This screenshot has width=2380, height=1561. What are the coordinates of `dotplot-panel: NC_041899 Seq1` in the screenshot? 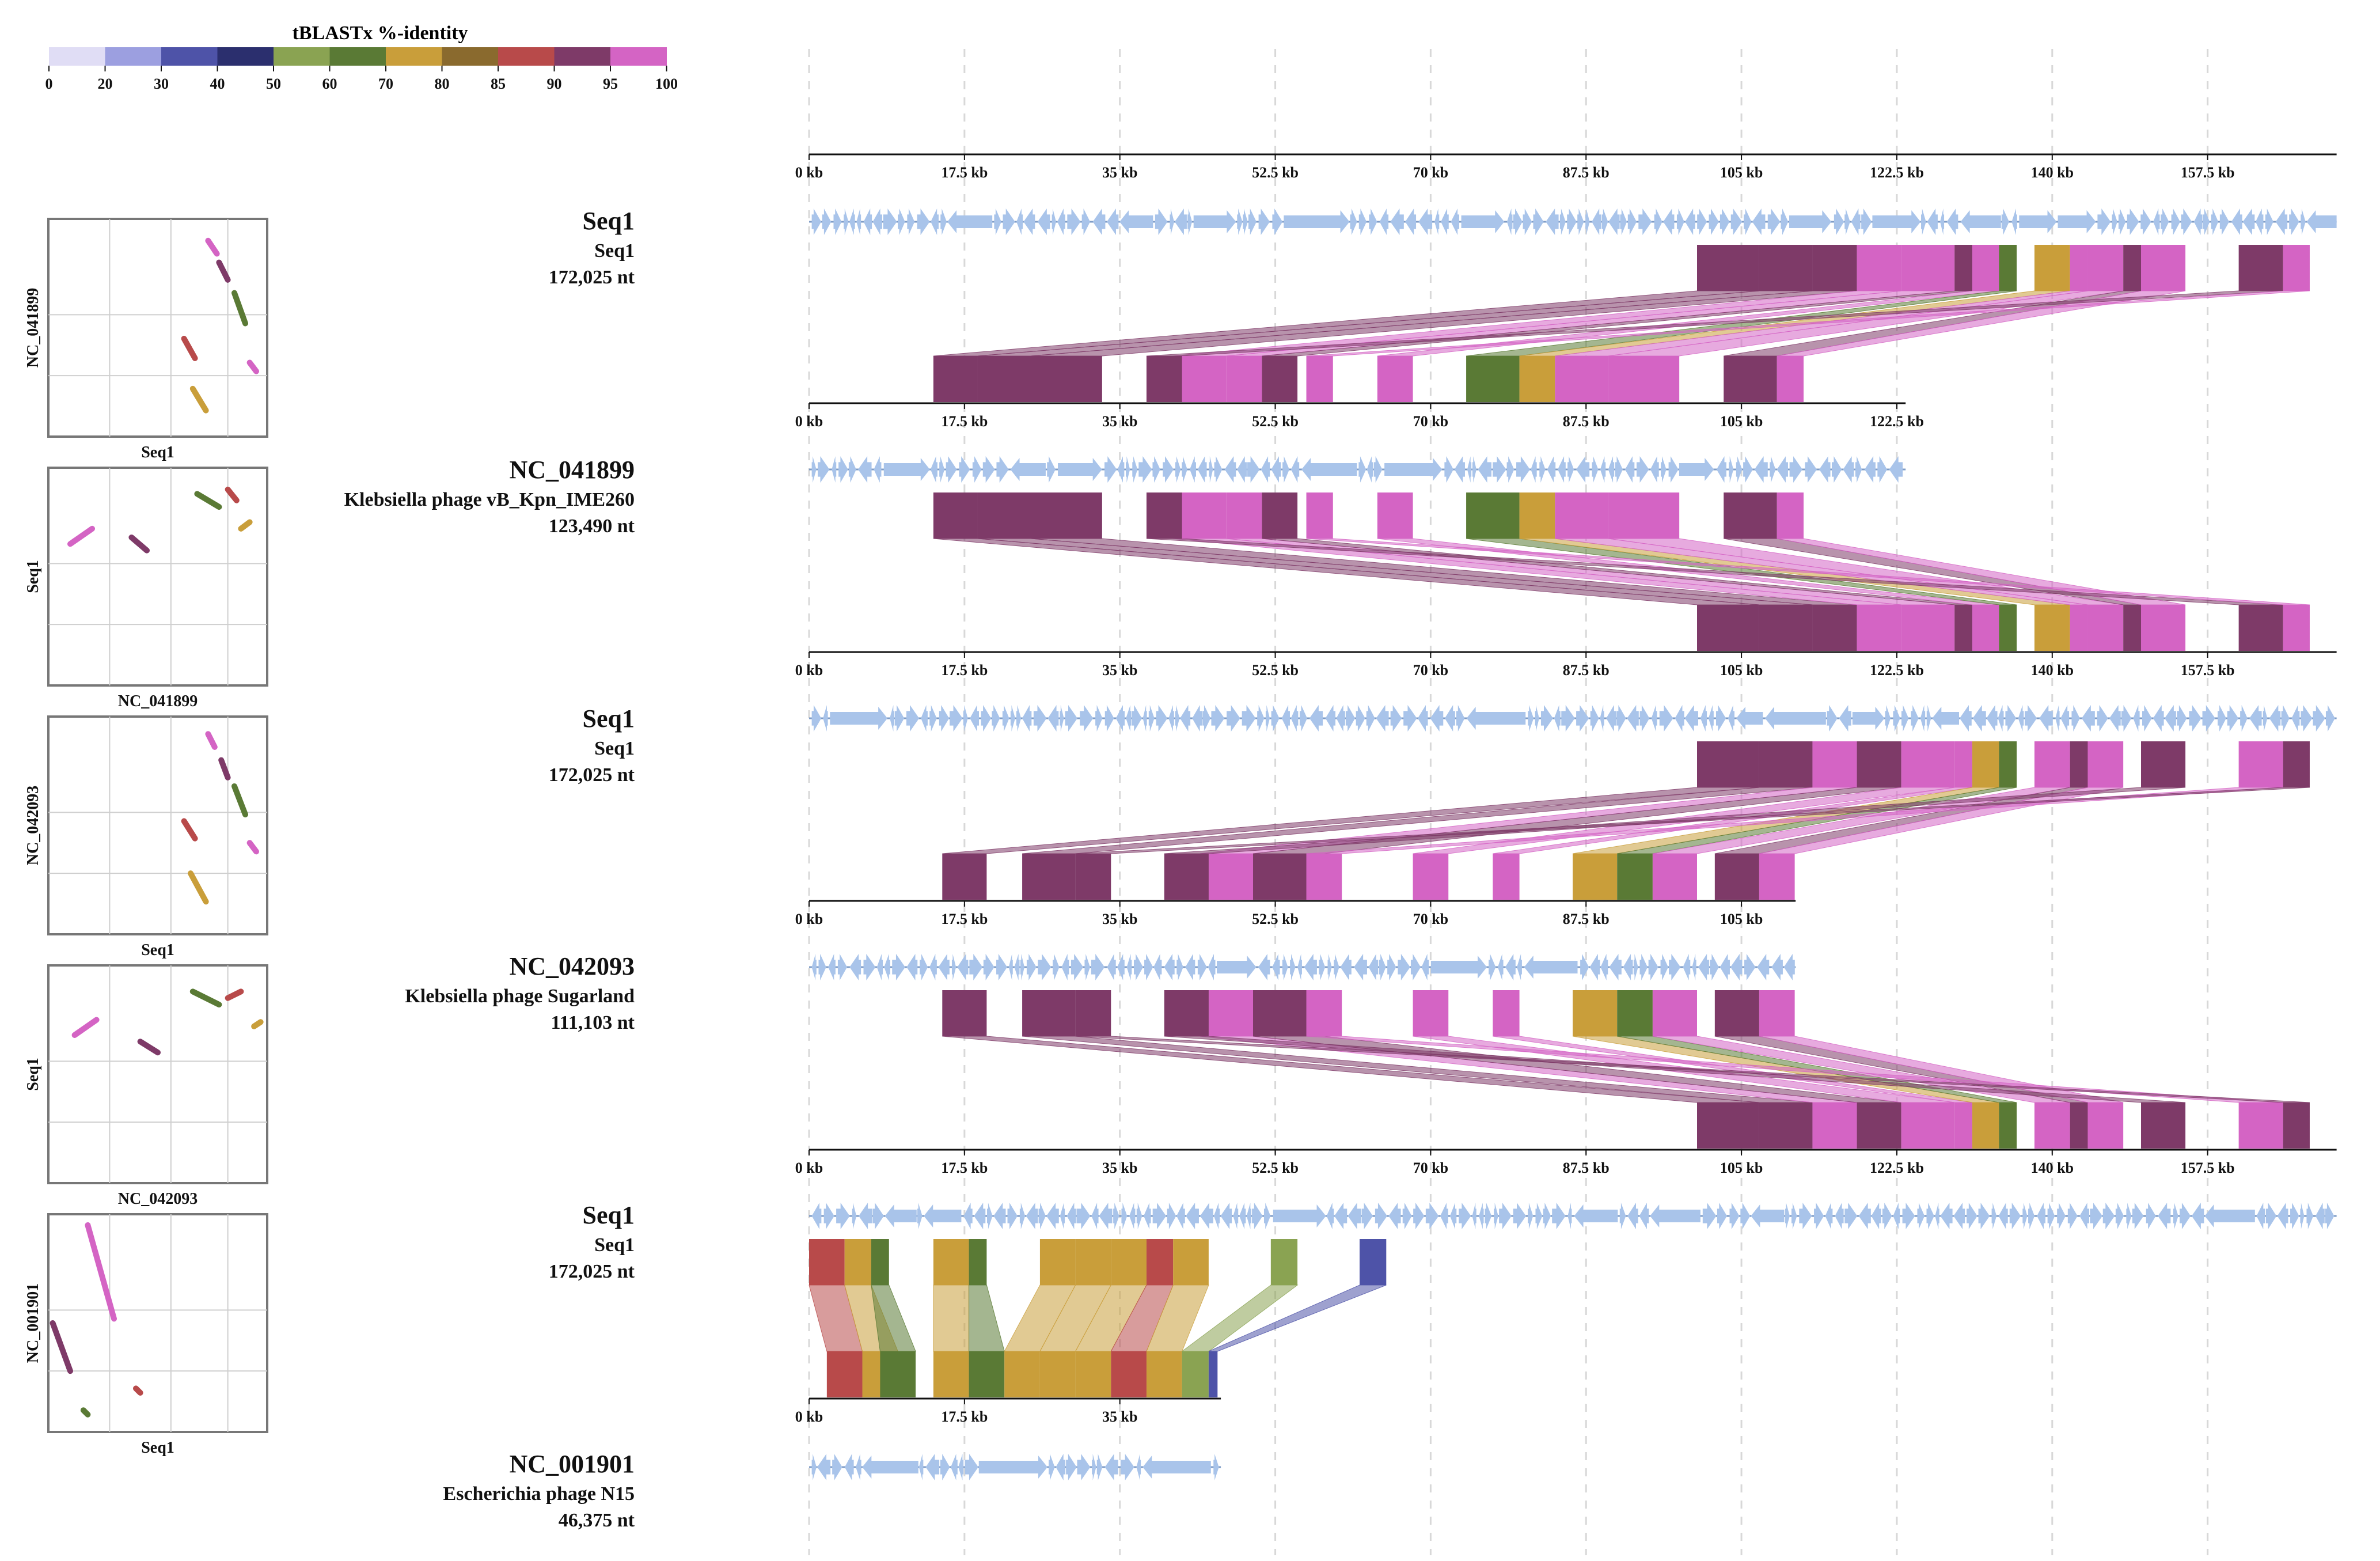 It's located at (146, 339).